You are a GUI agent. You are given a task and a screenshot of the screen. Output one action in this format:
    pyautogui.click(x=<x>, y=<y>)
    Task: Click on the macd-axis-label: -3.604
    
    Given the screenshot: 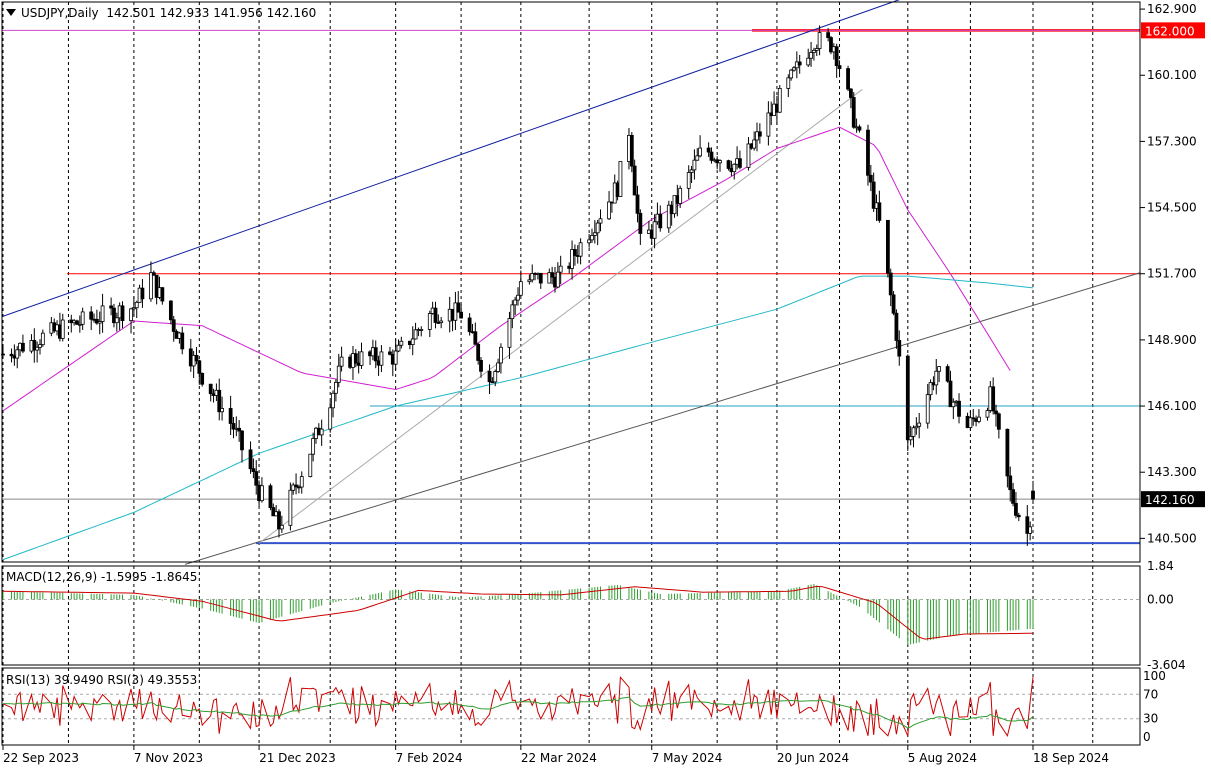 What is the action you would take?
    pyautogui.click(x=1166, y=665)
    